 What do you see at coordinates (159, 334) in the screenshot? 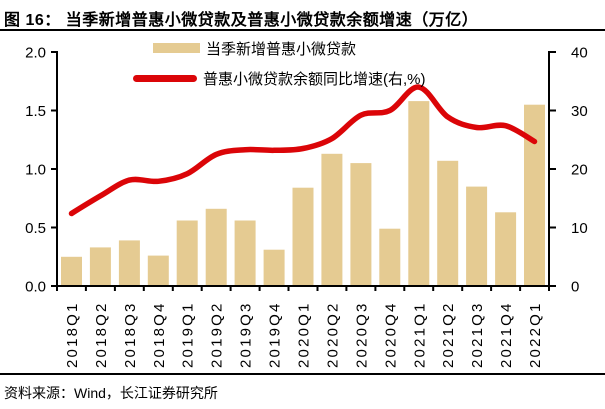
I see `x-tick-label-2018Q4: 2018Q4` at bounding box center [159, 334].